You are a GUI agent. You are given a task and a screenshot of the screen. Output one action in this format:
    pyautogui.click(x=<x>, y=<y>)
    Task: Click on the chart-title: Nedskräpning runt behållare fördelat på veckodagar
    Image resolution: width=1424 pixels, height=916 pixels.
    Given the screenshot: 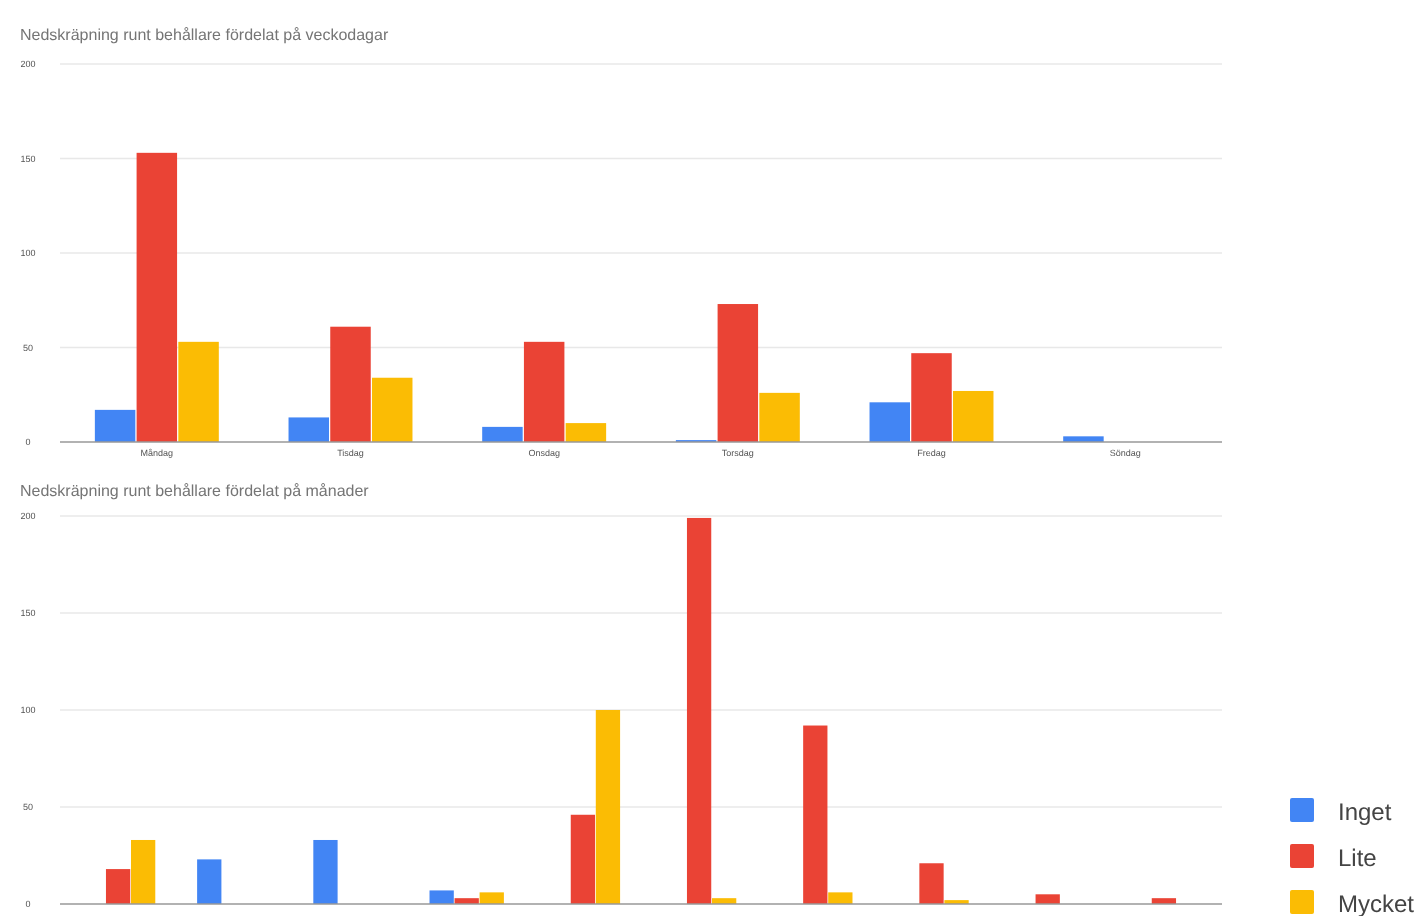 What is the action you would take?
    pyautogui.click(x=204, y=35)
    